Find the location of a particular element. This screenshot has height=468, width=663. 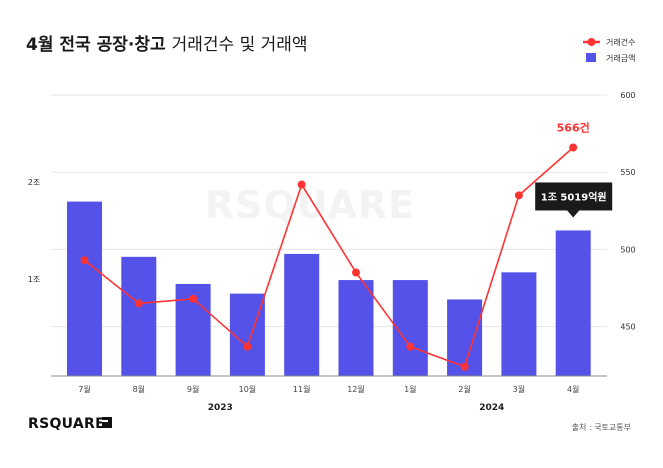

line-point-1월 is located at coordinates (410, 346).